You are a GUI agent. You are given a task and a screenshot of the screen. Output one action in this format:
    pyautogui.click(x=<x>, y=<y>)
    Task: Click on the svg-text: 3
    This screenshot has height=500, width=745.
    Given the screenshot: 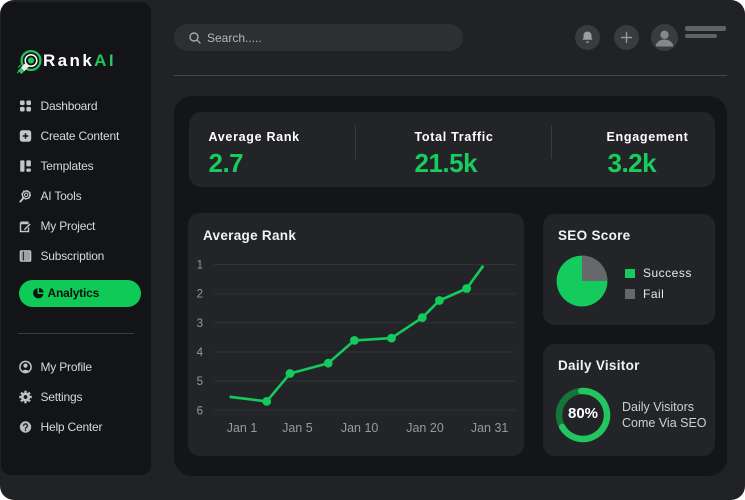 What is the action you would take?
    pyautogui.click(x=200, y=324)
    